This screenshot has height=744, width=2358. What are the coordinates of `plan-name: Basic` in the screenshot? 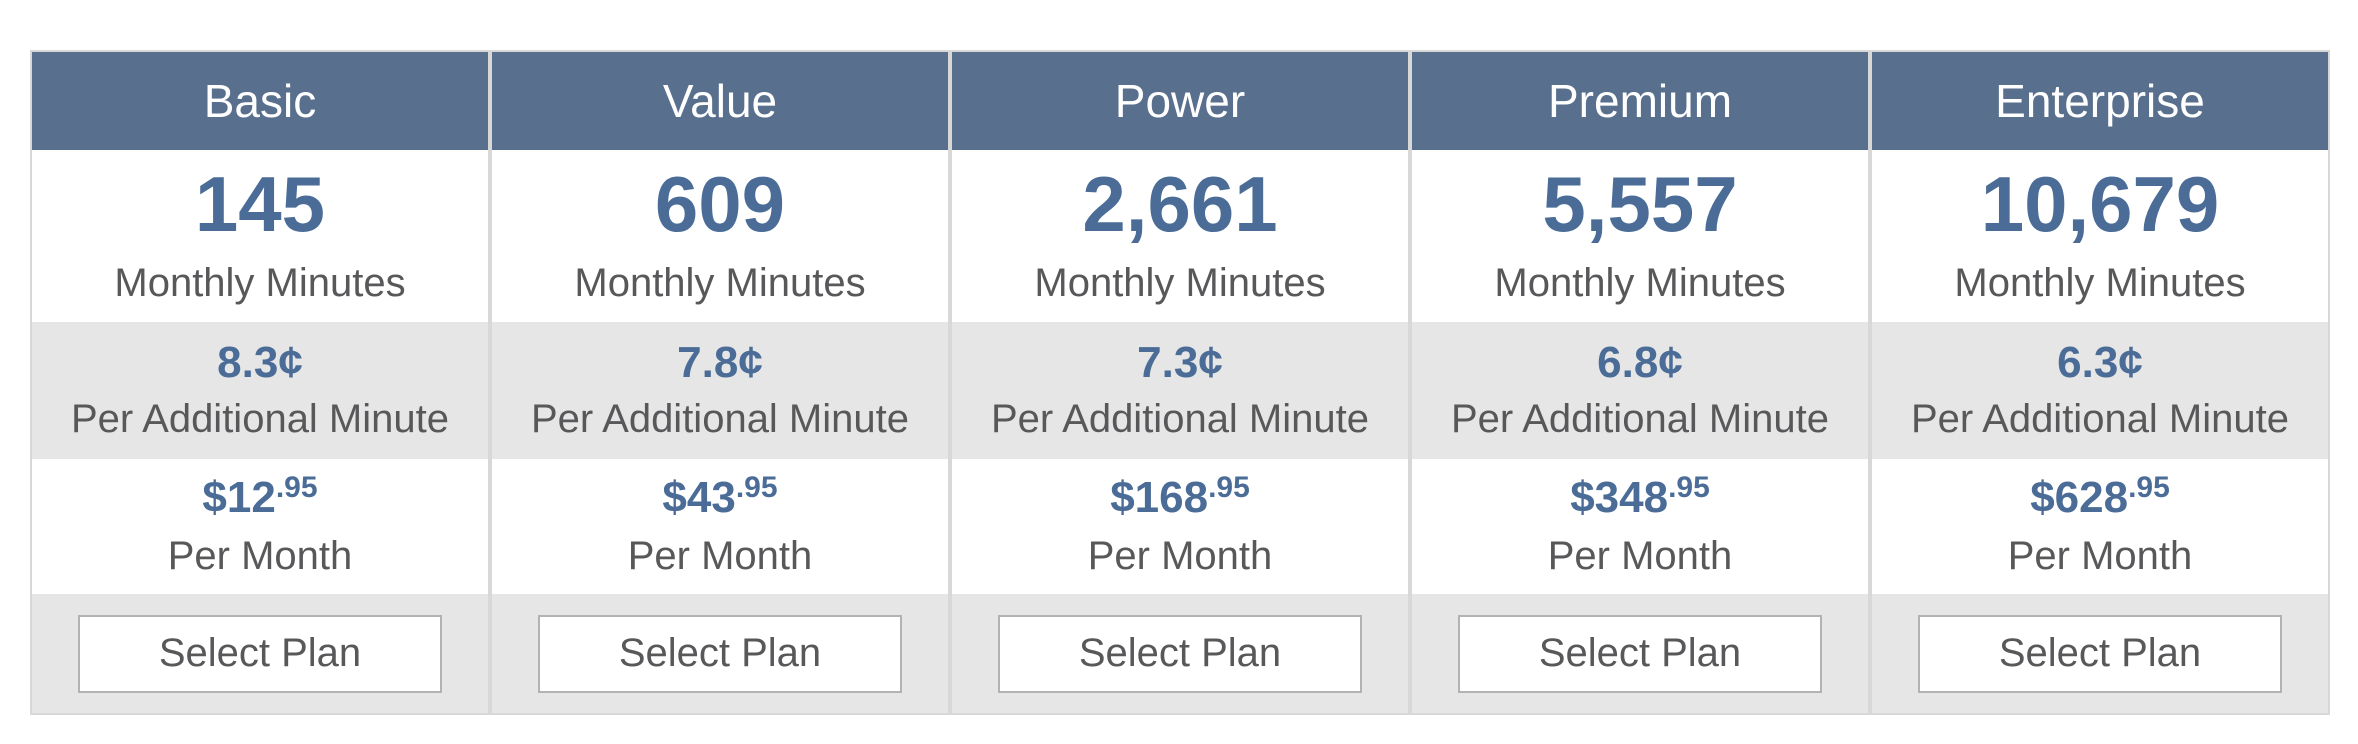 It's located at (260, 101).